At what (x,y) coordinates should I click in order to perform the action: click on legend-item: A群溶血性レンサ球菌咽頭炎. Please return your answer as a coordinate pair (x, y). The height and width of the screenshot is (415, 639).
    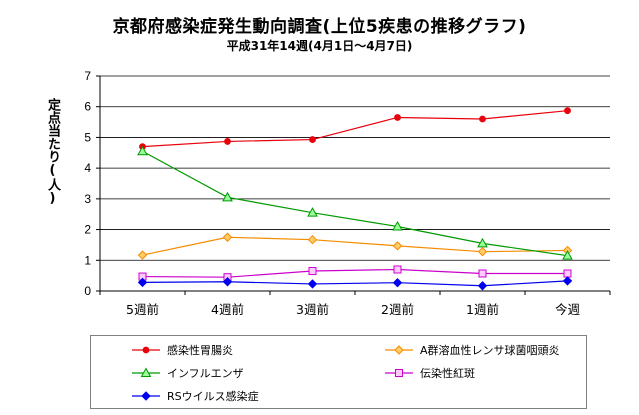
    Looking at the image, I should click on (472, 350).